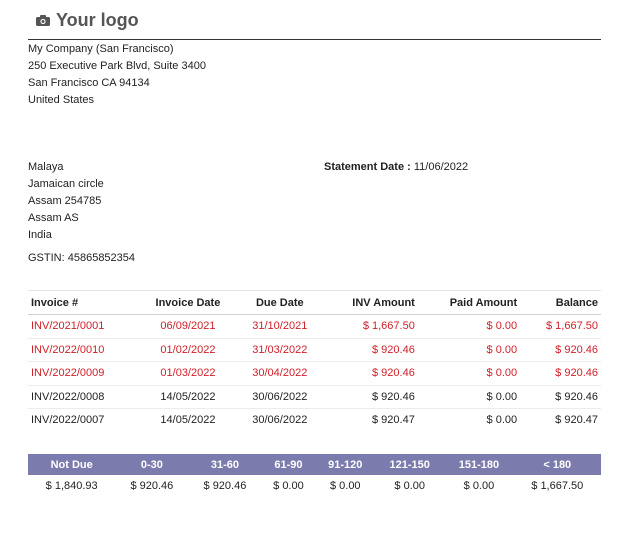 The height and width of the screenshot is (546, 631). What do you see at coordinates (441, 167) in the screenshot?
I see `statement-date-value: 11/06/2022` at bounding box center [441, 167].